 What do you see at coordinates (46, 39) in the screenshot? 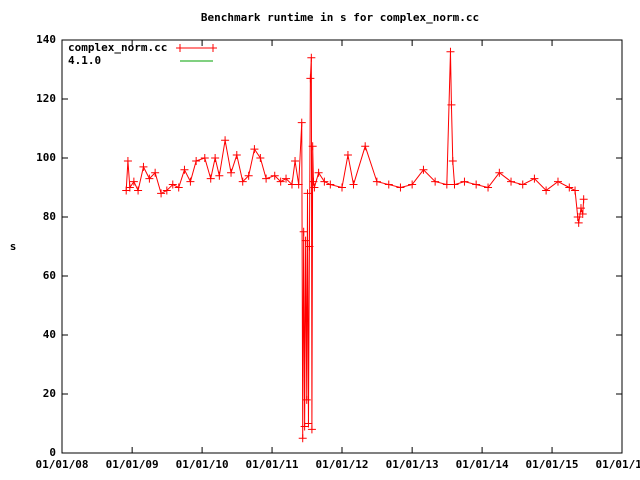
I see `y-tick-label: 140` at bounding box center [46, 39].